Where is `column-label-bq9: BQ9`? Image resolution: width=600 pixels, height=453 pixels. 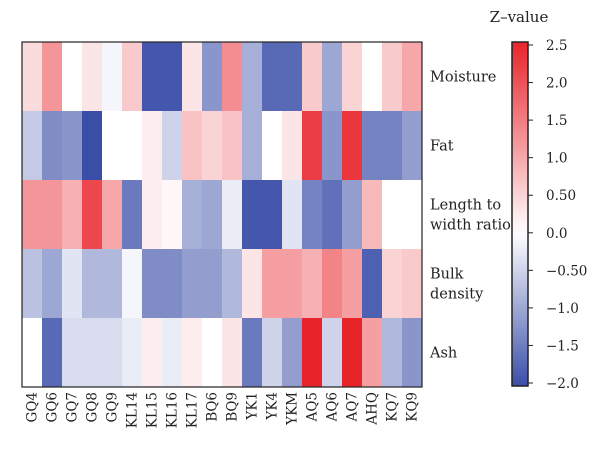 column-label-bq9: BQ9 is located at coordinates (233, 407).